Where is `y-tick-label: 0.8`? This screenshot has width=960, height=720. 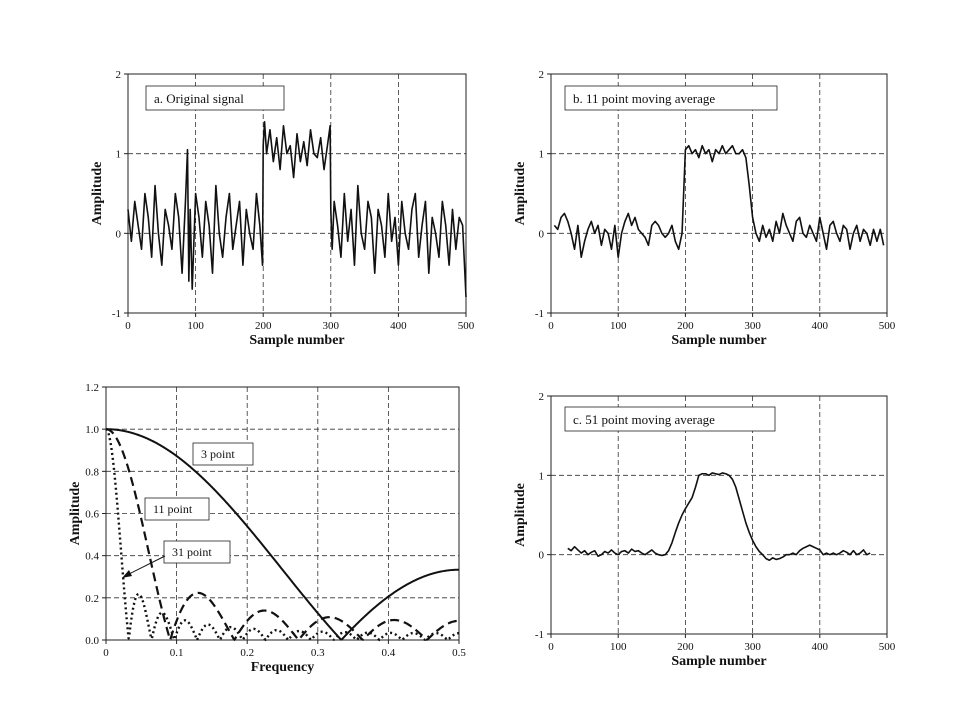
y-tick-label: 0.8 is located at coordinates (92, 472).